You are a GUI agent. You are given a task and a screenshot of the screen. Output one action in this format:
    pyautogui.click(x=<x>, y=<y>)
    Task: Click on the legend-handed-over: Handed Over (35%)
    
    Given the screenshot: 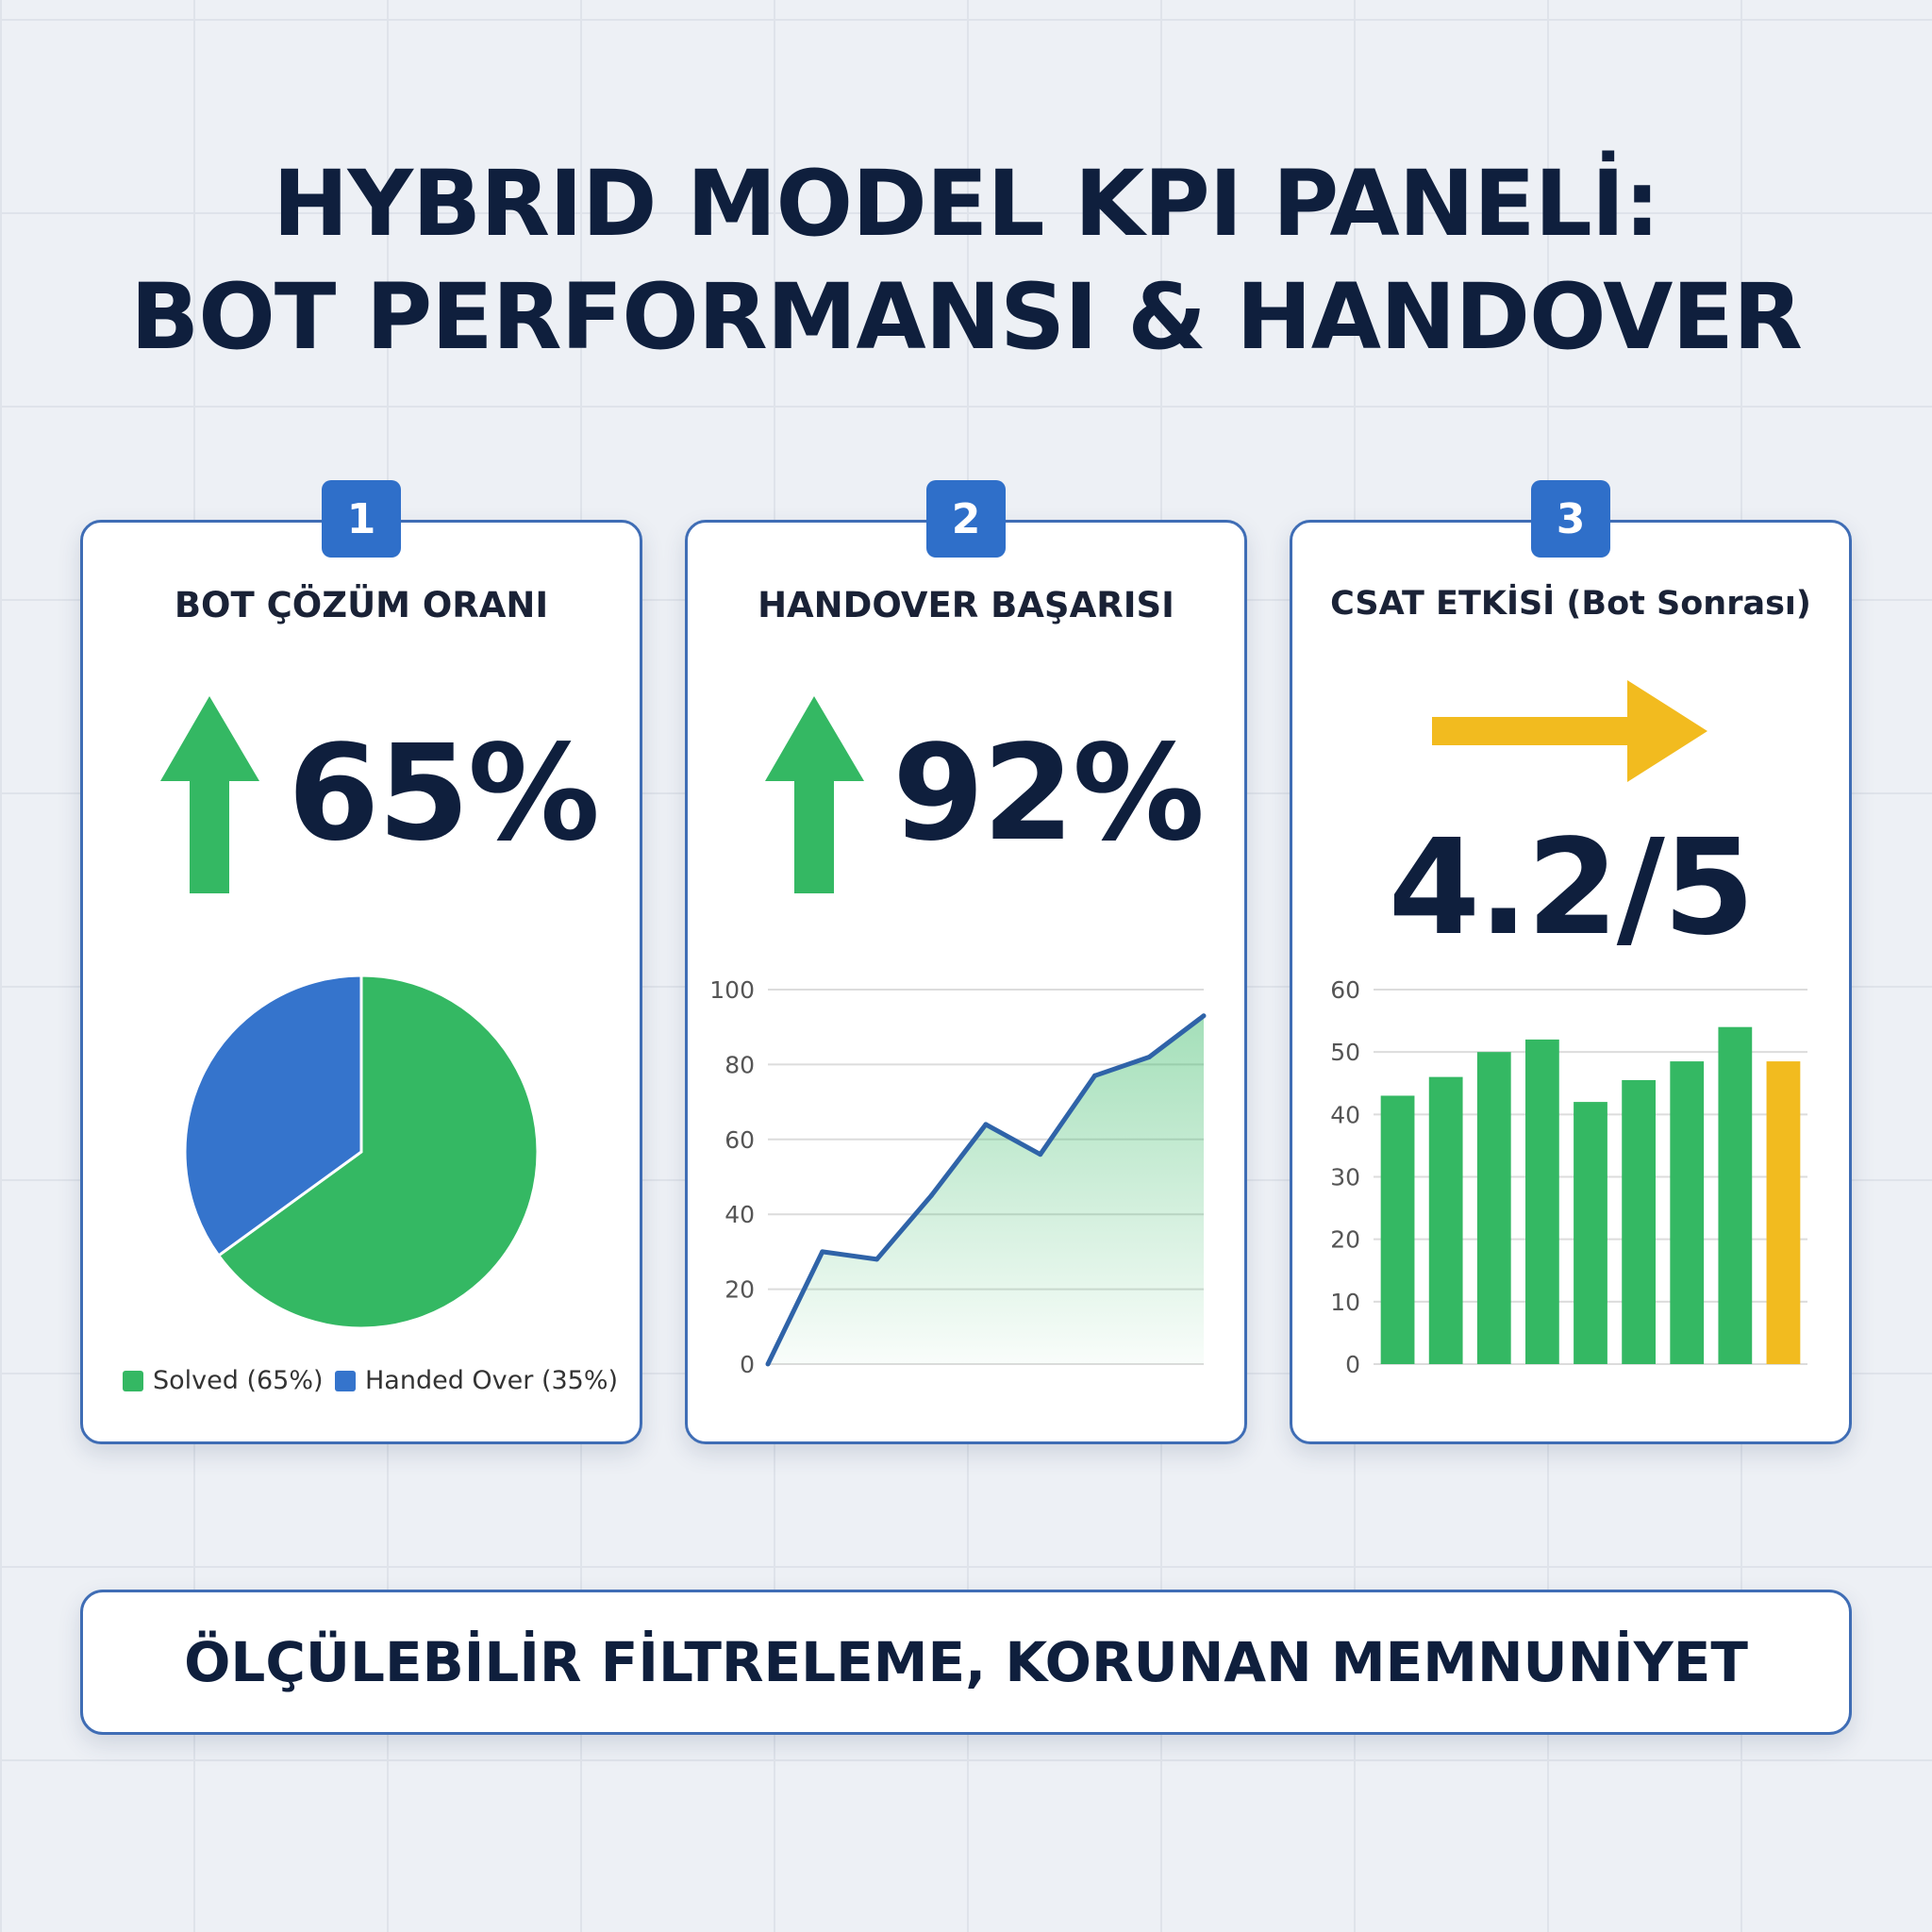 What is the action you would take?
    pyautogui.click(x=477, y=1380)
    